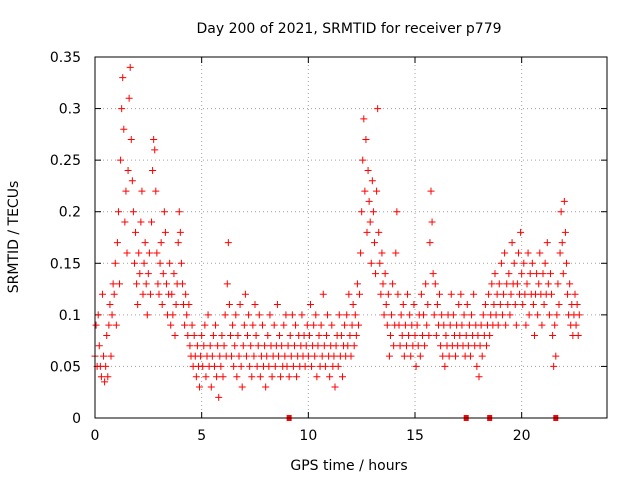 The height and width of the screenshot is (480, 640). I want to click on y-tick-label: 0.3, so click(70, 110).